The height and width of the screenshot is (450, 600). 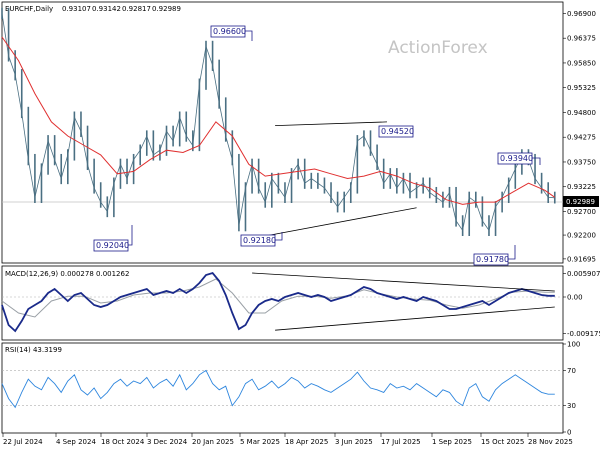 What do you see at coordinates (438, 48) in the screenshot?
I see `watermark: ActionForex` at bounding box center [438, 48].